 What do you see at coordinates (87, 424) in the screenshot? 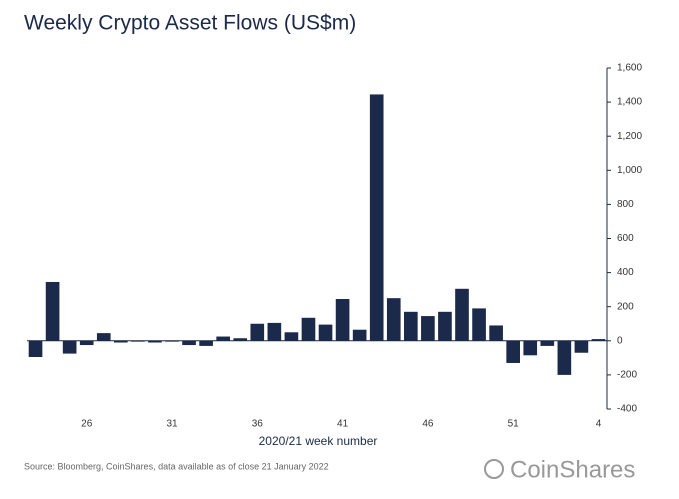
I see `x-tick-label: 26` at bounding box center [87, 424].